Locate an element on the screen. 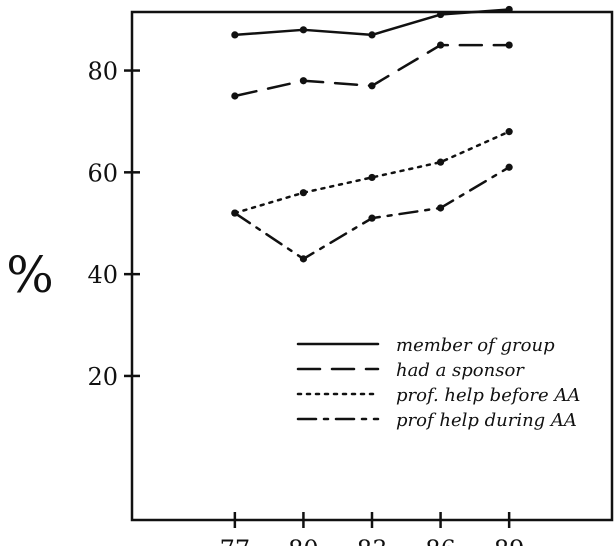 Image resolution: width=616 pixels, height=546 pixels. x-tick-label-86: 86 is located at coordinates (440, 541).